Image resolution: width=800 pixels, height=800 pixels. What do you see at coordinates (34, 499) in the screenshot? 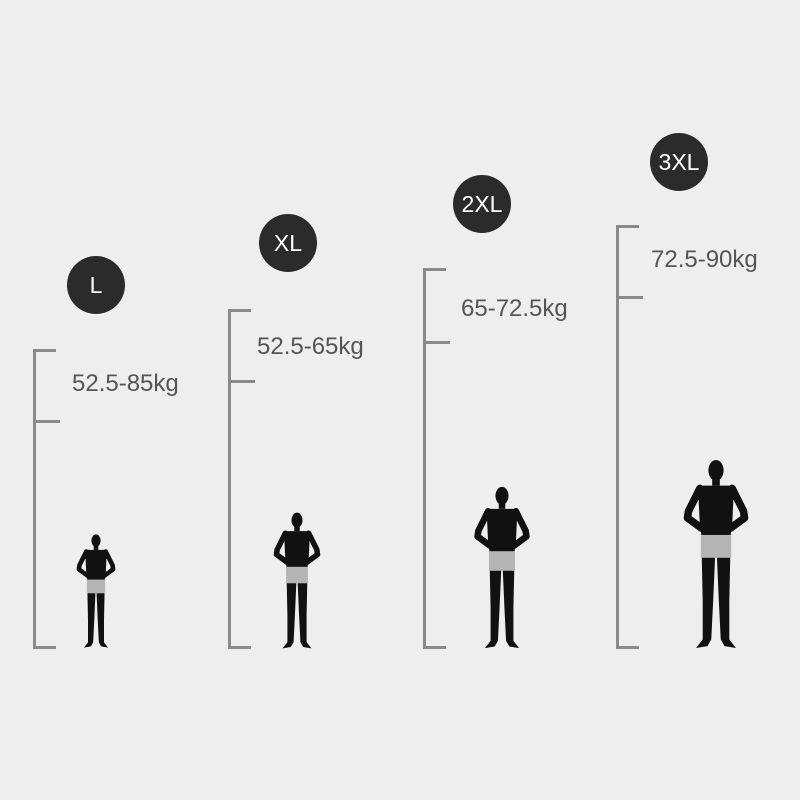
I see `height-bracket-l` at bounding box center [34, 499].